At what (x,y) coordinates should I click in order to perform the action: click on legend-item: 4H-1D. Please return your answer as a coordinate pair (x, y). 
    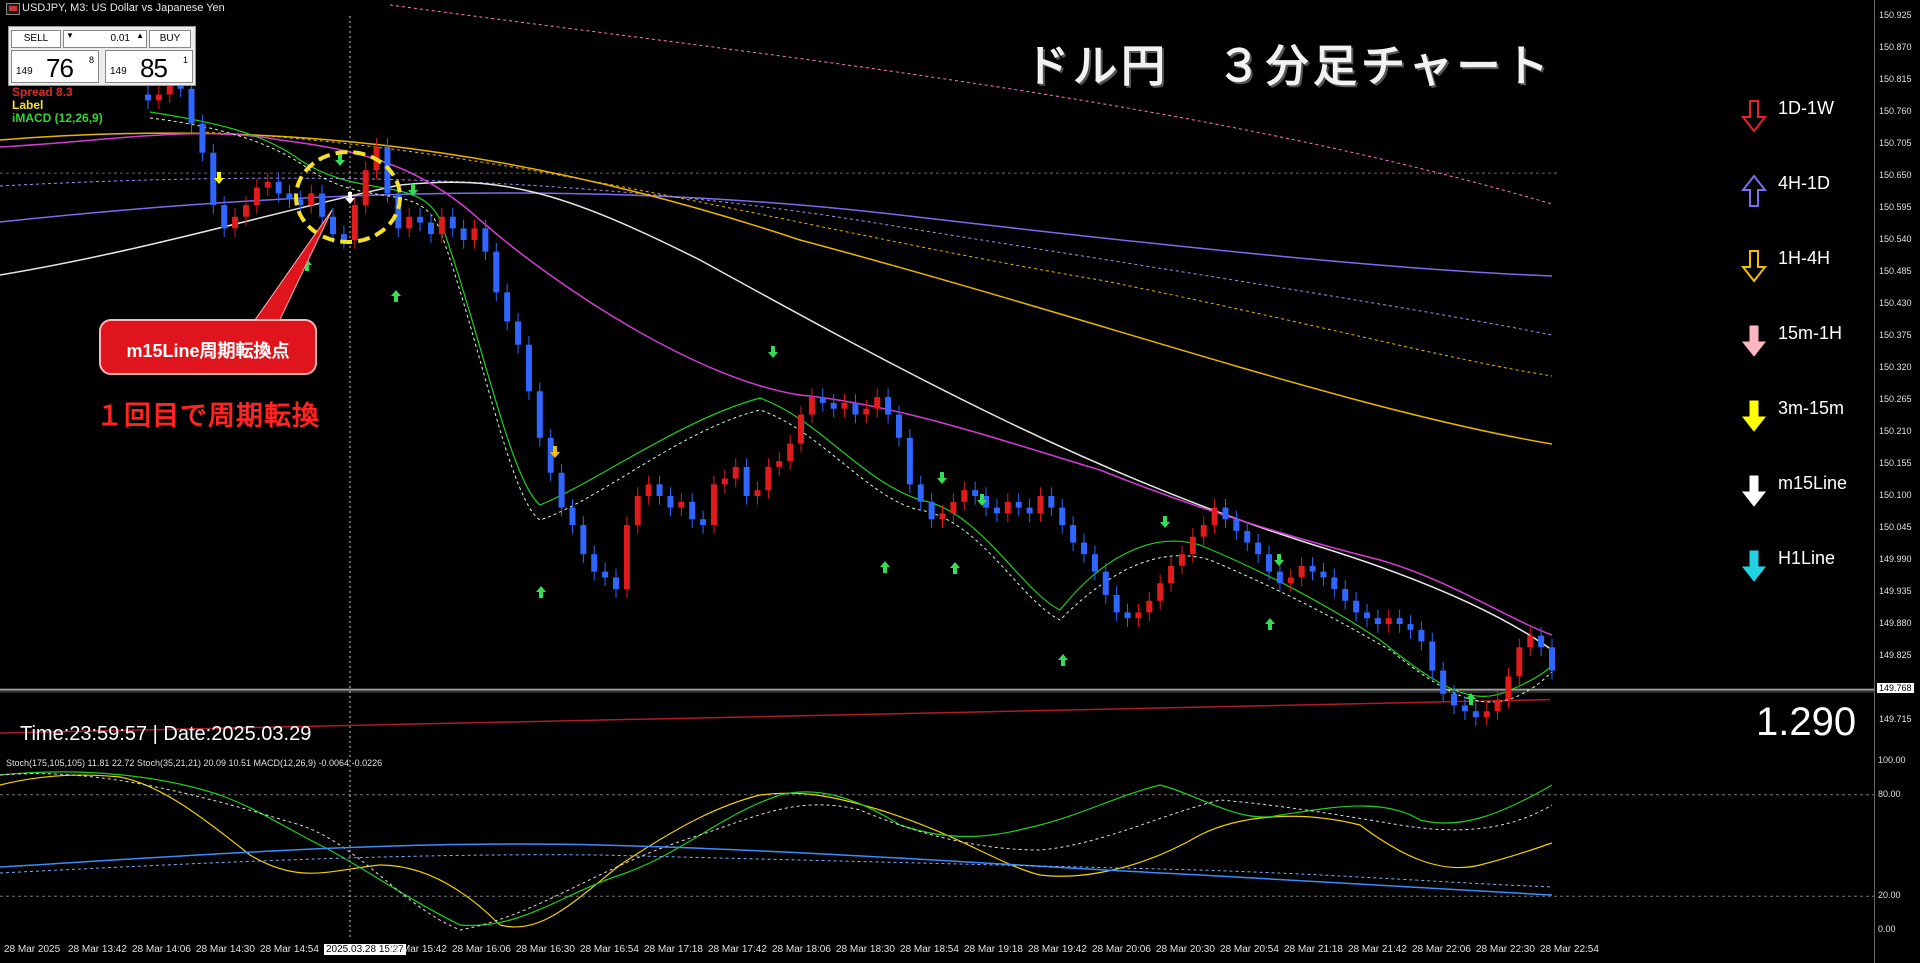
    Looking at the image, I should click on (1805, 191).